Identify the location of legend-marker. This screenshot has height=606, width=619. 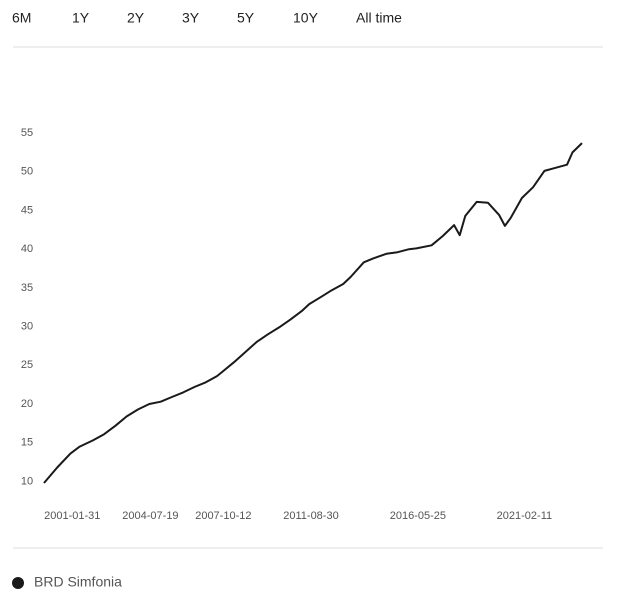
(18, 583).